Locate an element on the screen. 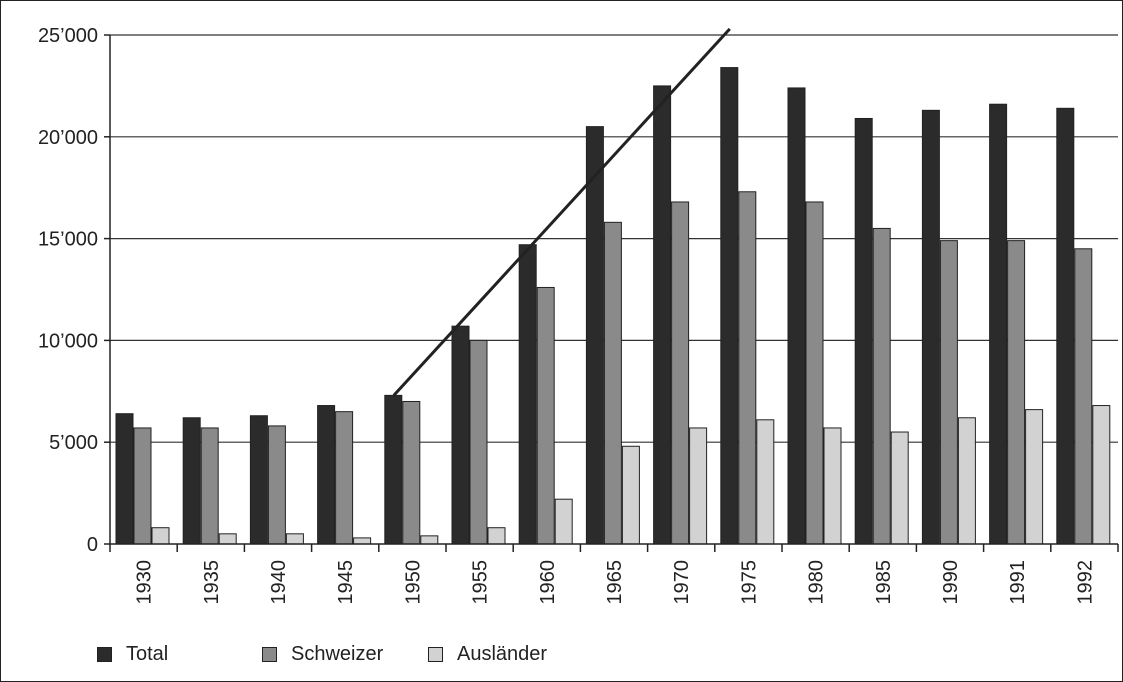 This screenshot has width=1123, height=682. legend-item-schweizer: Schweizer is located at coordinates (322, 654).